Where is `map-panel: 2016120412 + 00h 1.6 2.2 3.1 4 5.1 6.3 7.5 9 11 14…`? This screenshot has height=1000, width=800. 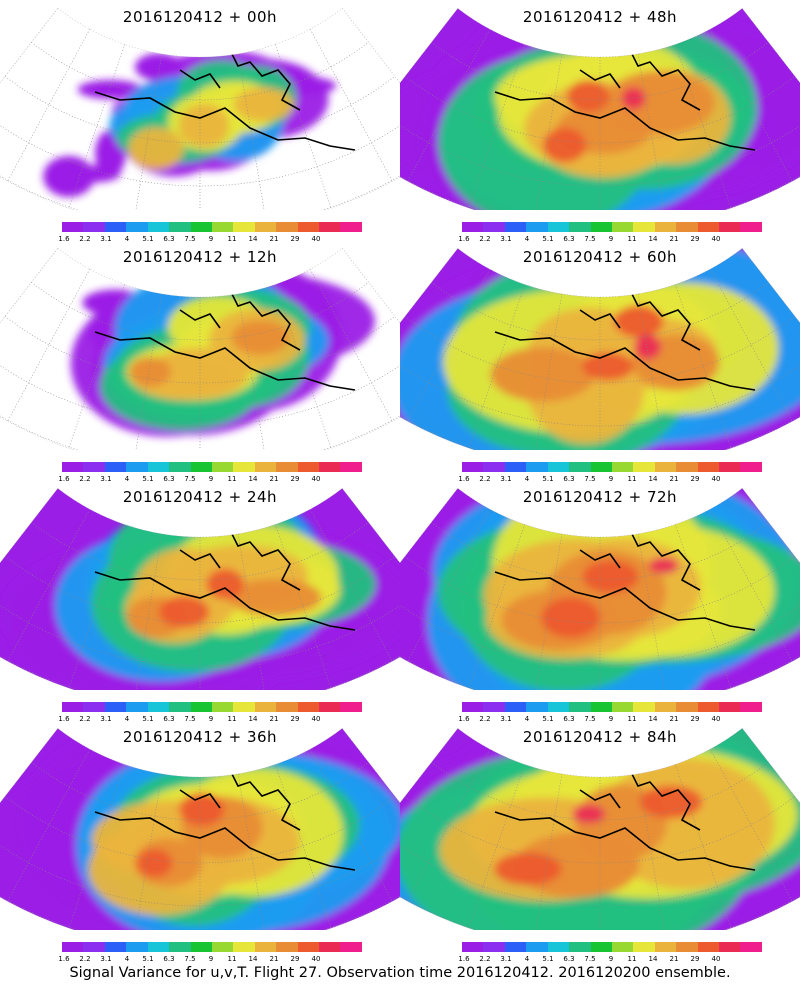 map-panel: 2016120412 + 00h 1.6 2.2 3.1 4 5.1 6.3 7.5 9 11 14… is located at coordinates (200, 121).